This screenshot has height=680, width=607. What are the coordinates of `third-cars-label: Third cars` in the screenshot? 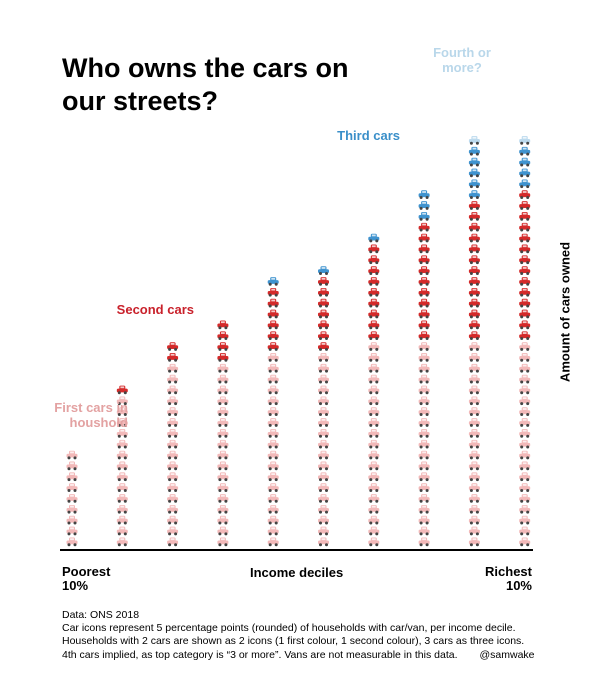 It's located at (368, 135).